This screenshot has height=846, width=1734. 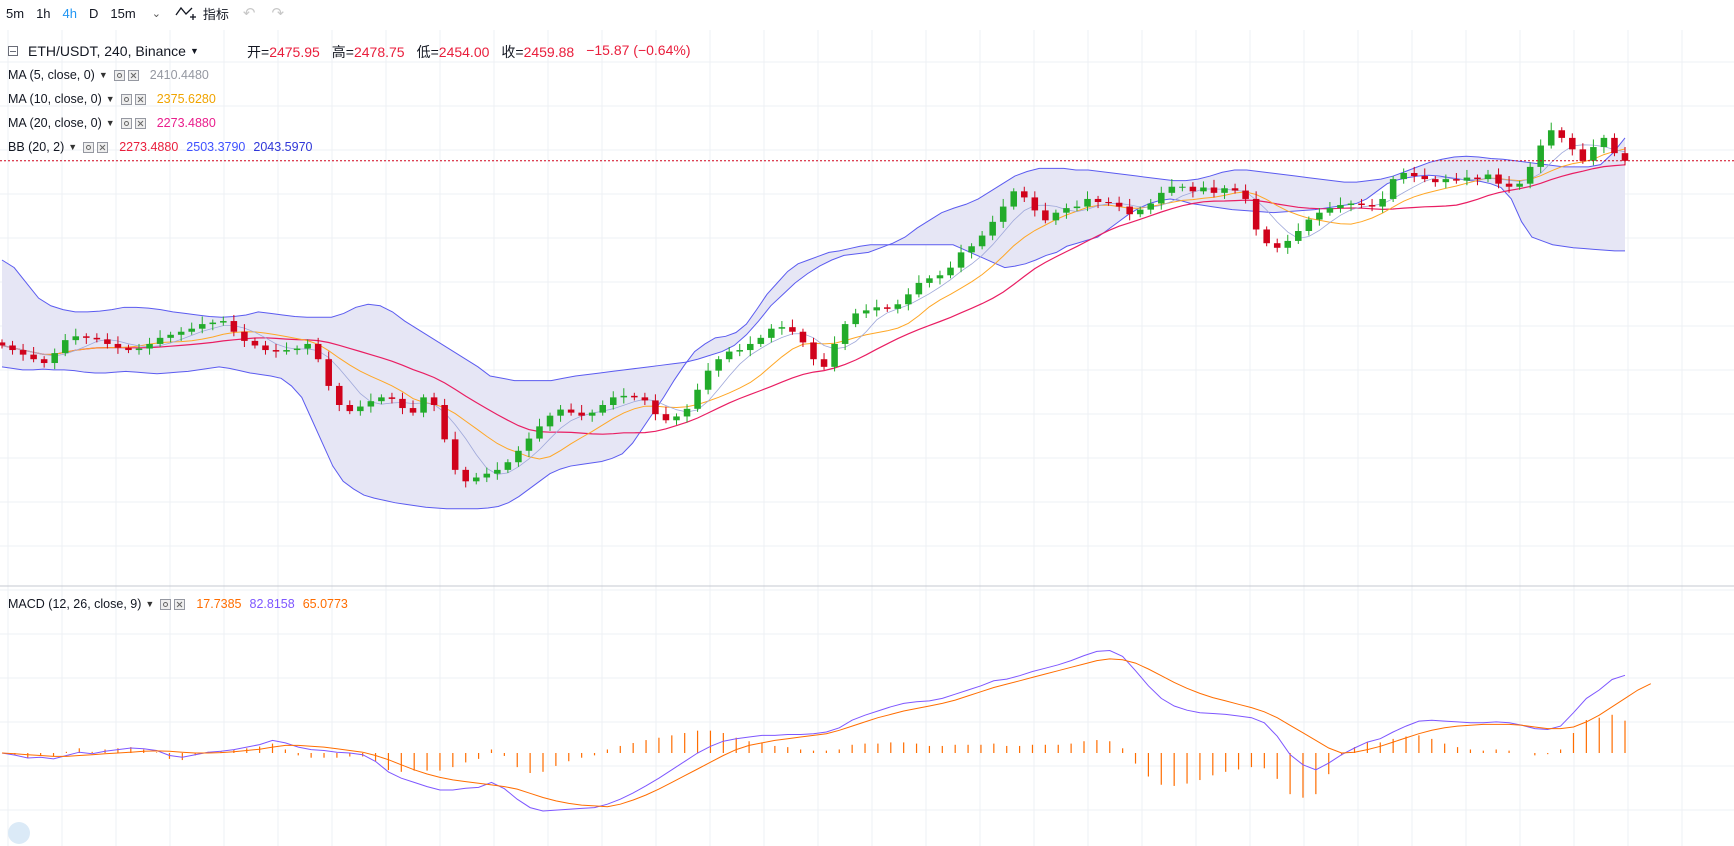 What do you see at coordinates (249, 13) in the screenshot?
I see `undo-icon: ↶` at bounding box center [249, 13].